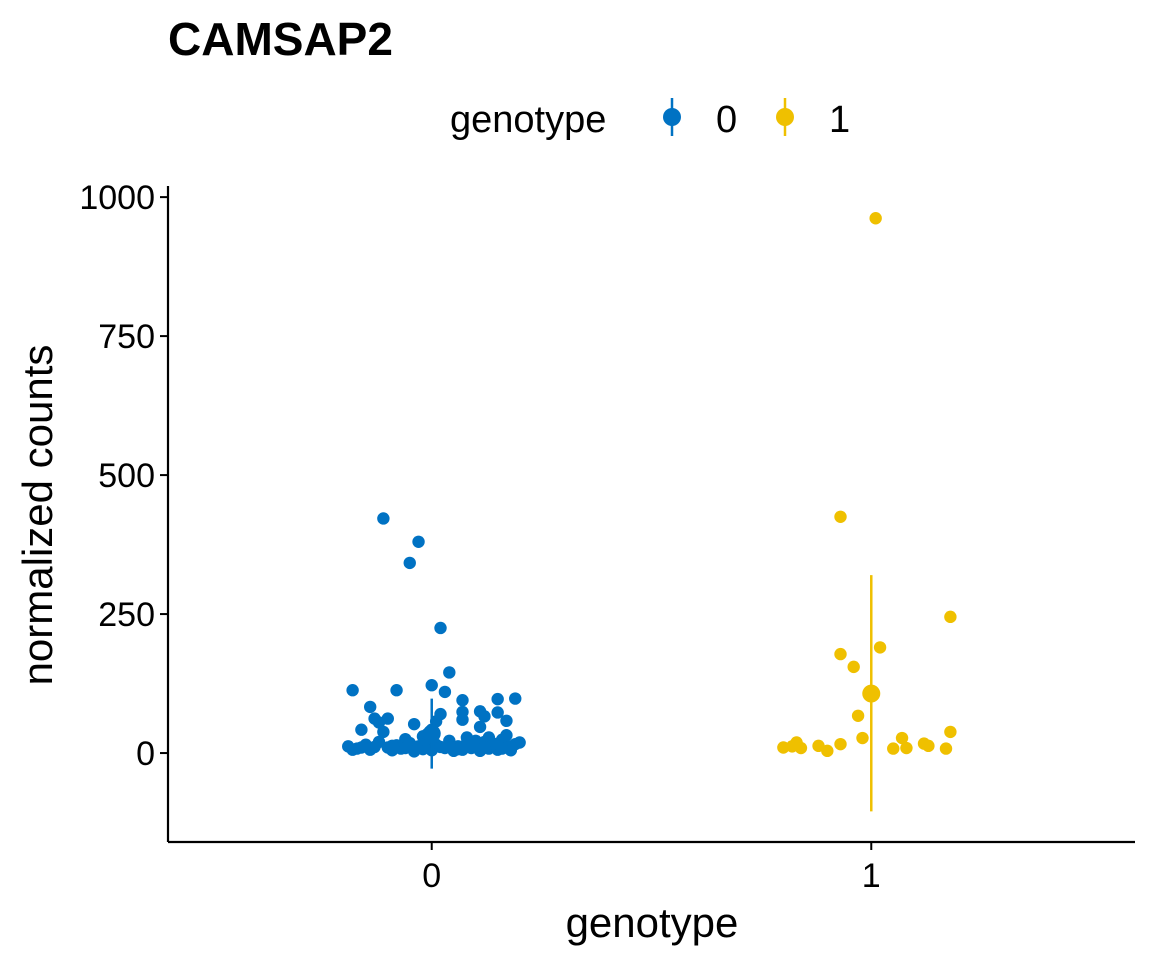 This screenshot has width=1152, height=960. Describe the element at coordinates (431, 876) in the screenshot. I see `x-tick-label: 0` at that location.